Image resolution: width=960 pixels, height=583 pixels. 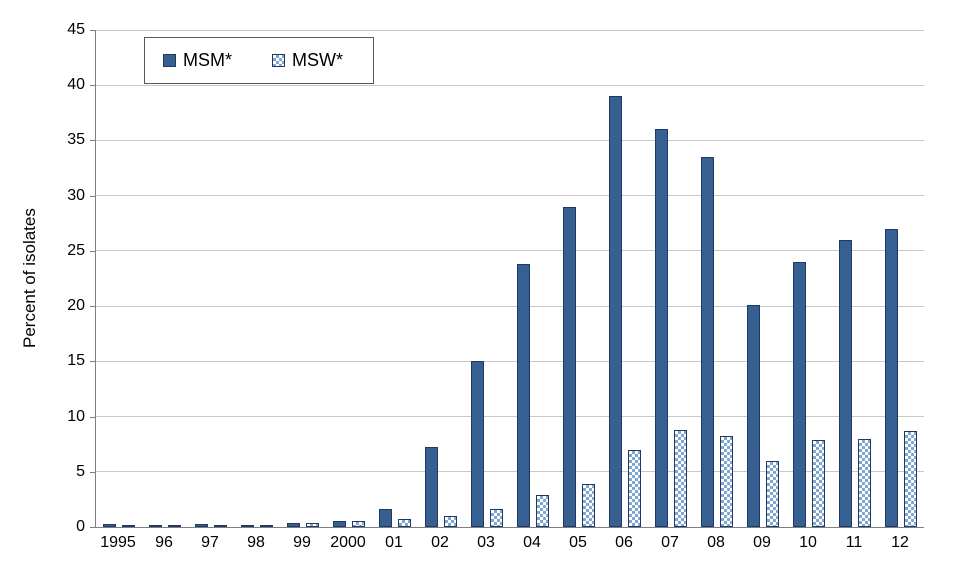 What do you see at coordinates (210, 542) in the screenshot?
I see `x-tick-label: 97` at bounding box center [210, 542].